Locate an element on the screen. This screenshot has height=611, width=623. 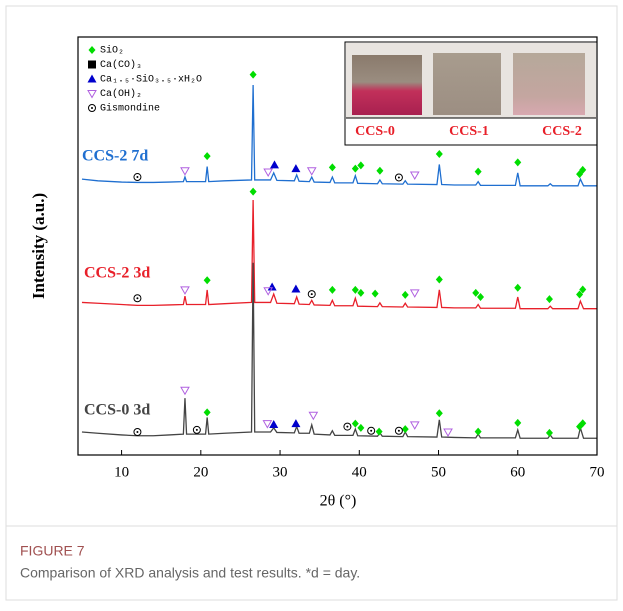
y-axis-label: Intensity (a.u.) is located at coordinates (38, 246).